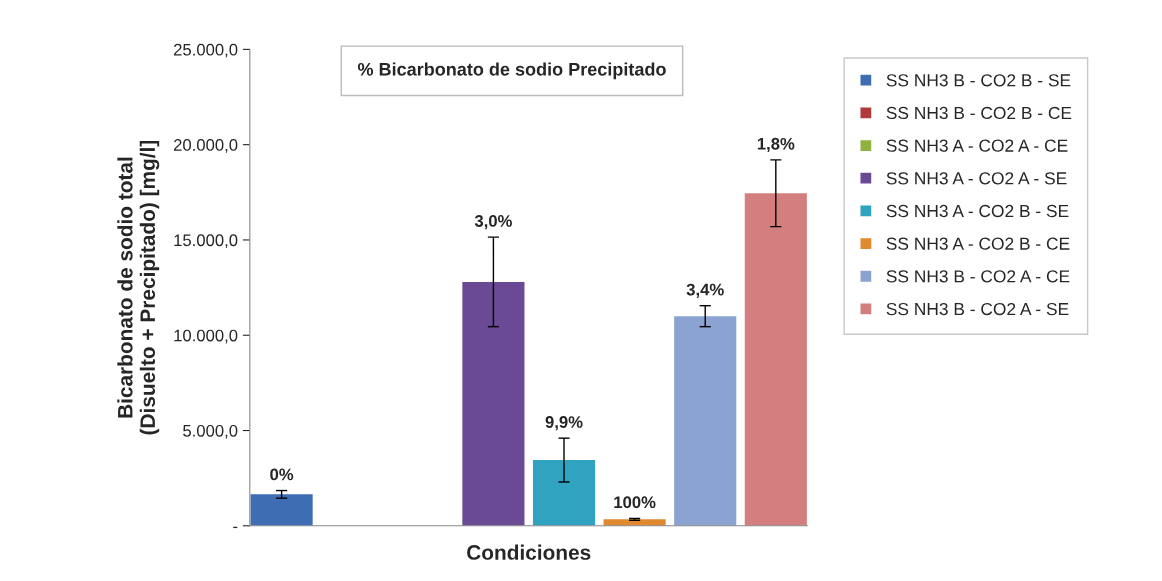 This screenshot has height=581, width=1162. I want to click on annotation: 9,9%, so click(564, 423).